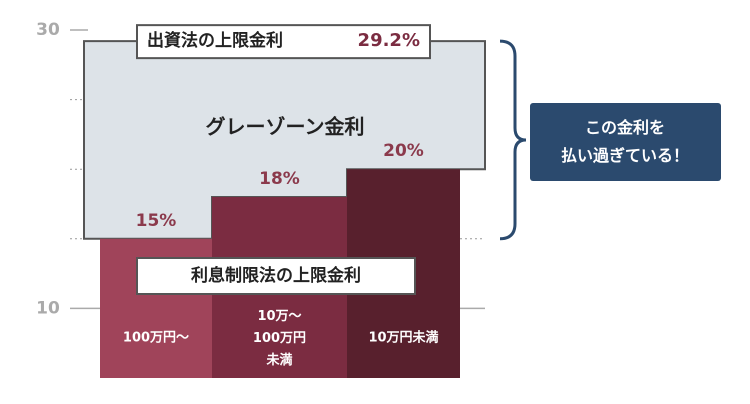  What do you see at coordinates (403, 151) in the screenshot?
I see `value-label: 20%` at bounding box center [403, 151].